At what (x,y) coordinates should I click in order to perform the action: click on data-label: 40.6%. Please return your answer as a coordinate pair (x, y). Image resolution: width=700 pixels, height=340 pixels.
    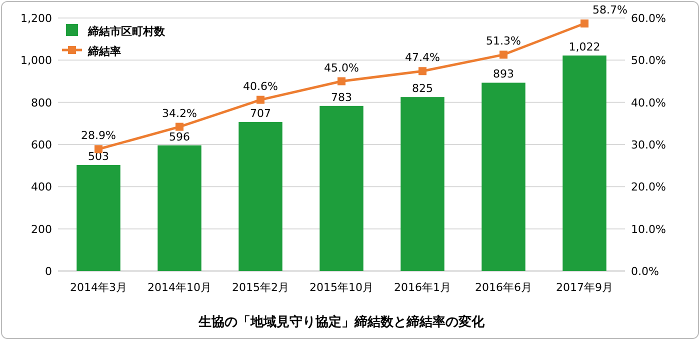
    Looking at the image, I should click on (260, 86).